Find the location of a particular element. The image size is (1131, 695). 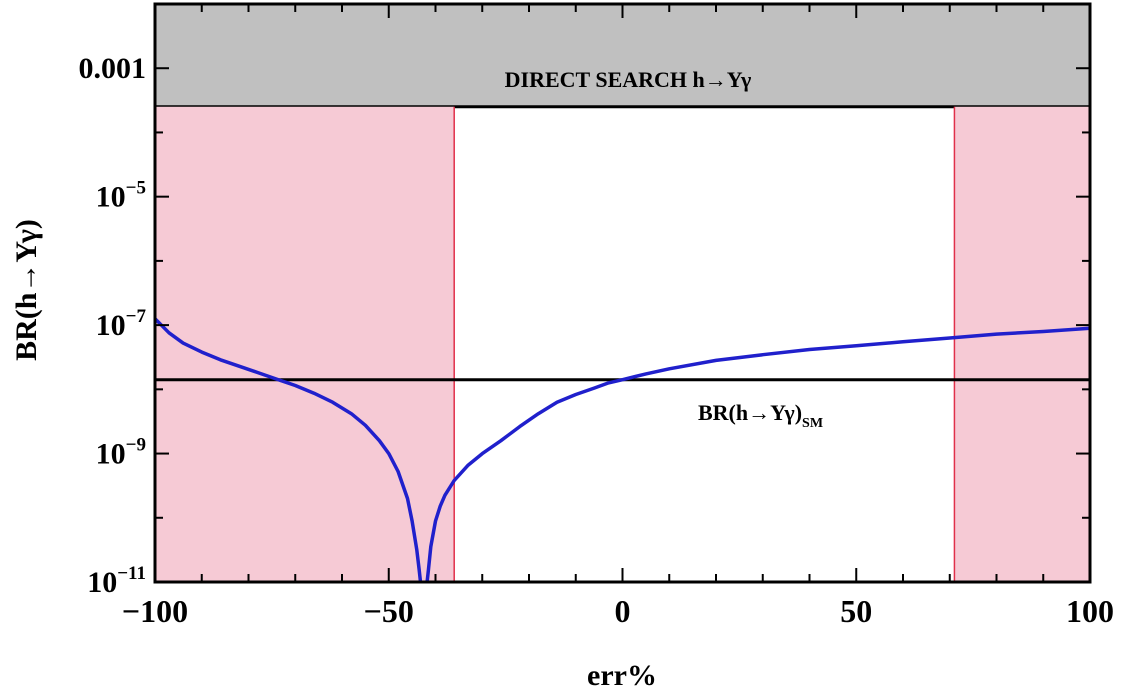

x-tick-label: 100 is located at coordinates (1090, 611).